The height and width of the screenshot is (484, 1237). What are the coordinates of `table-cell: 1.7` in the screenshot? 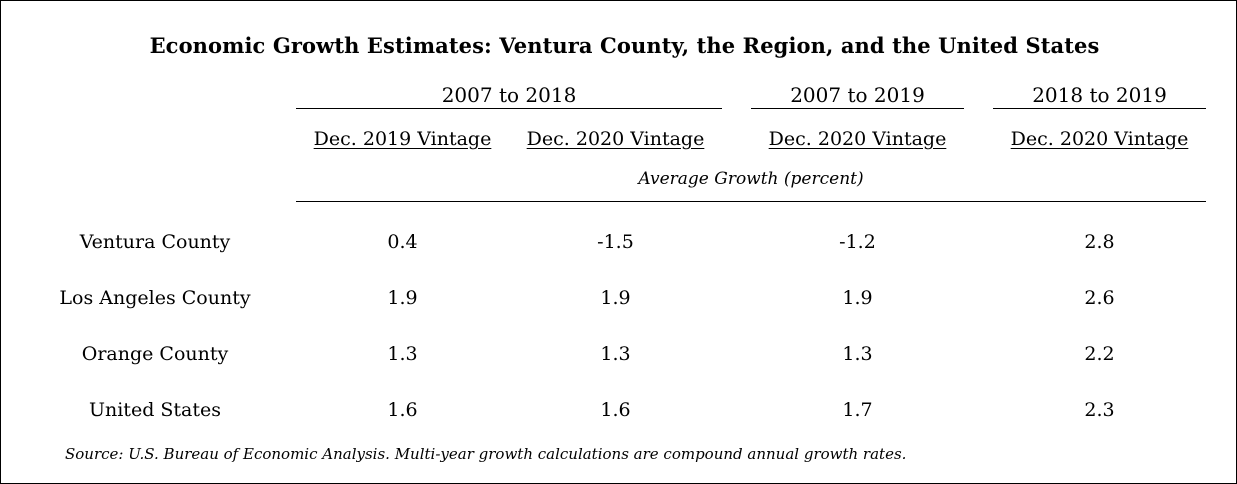 It's located at (857, 410).